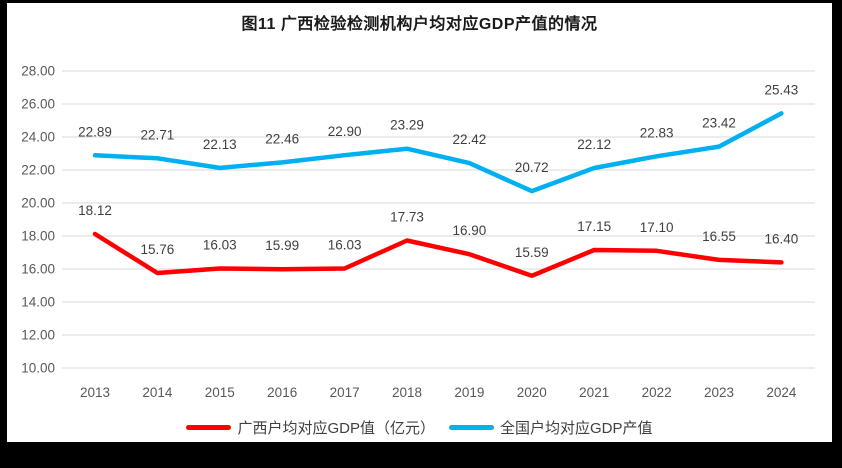 The width and height of the screenshot is (842, 468). Describe the element at coordinates (719, 123) in the screenshot. I see `data-label: 23.42` at that location.